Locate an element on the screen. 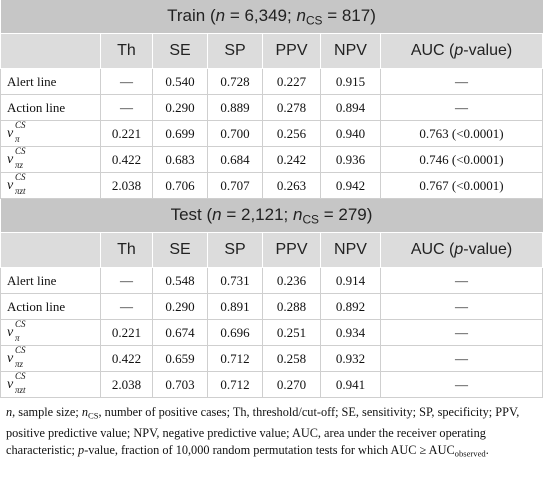  nu-symbol: ν CS π is located at coordinates (16, 331).